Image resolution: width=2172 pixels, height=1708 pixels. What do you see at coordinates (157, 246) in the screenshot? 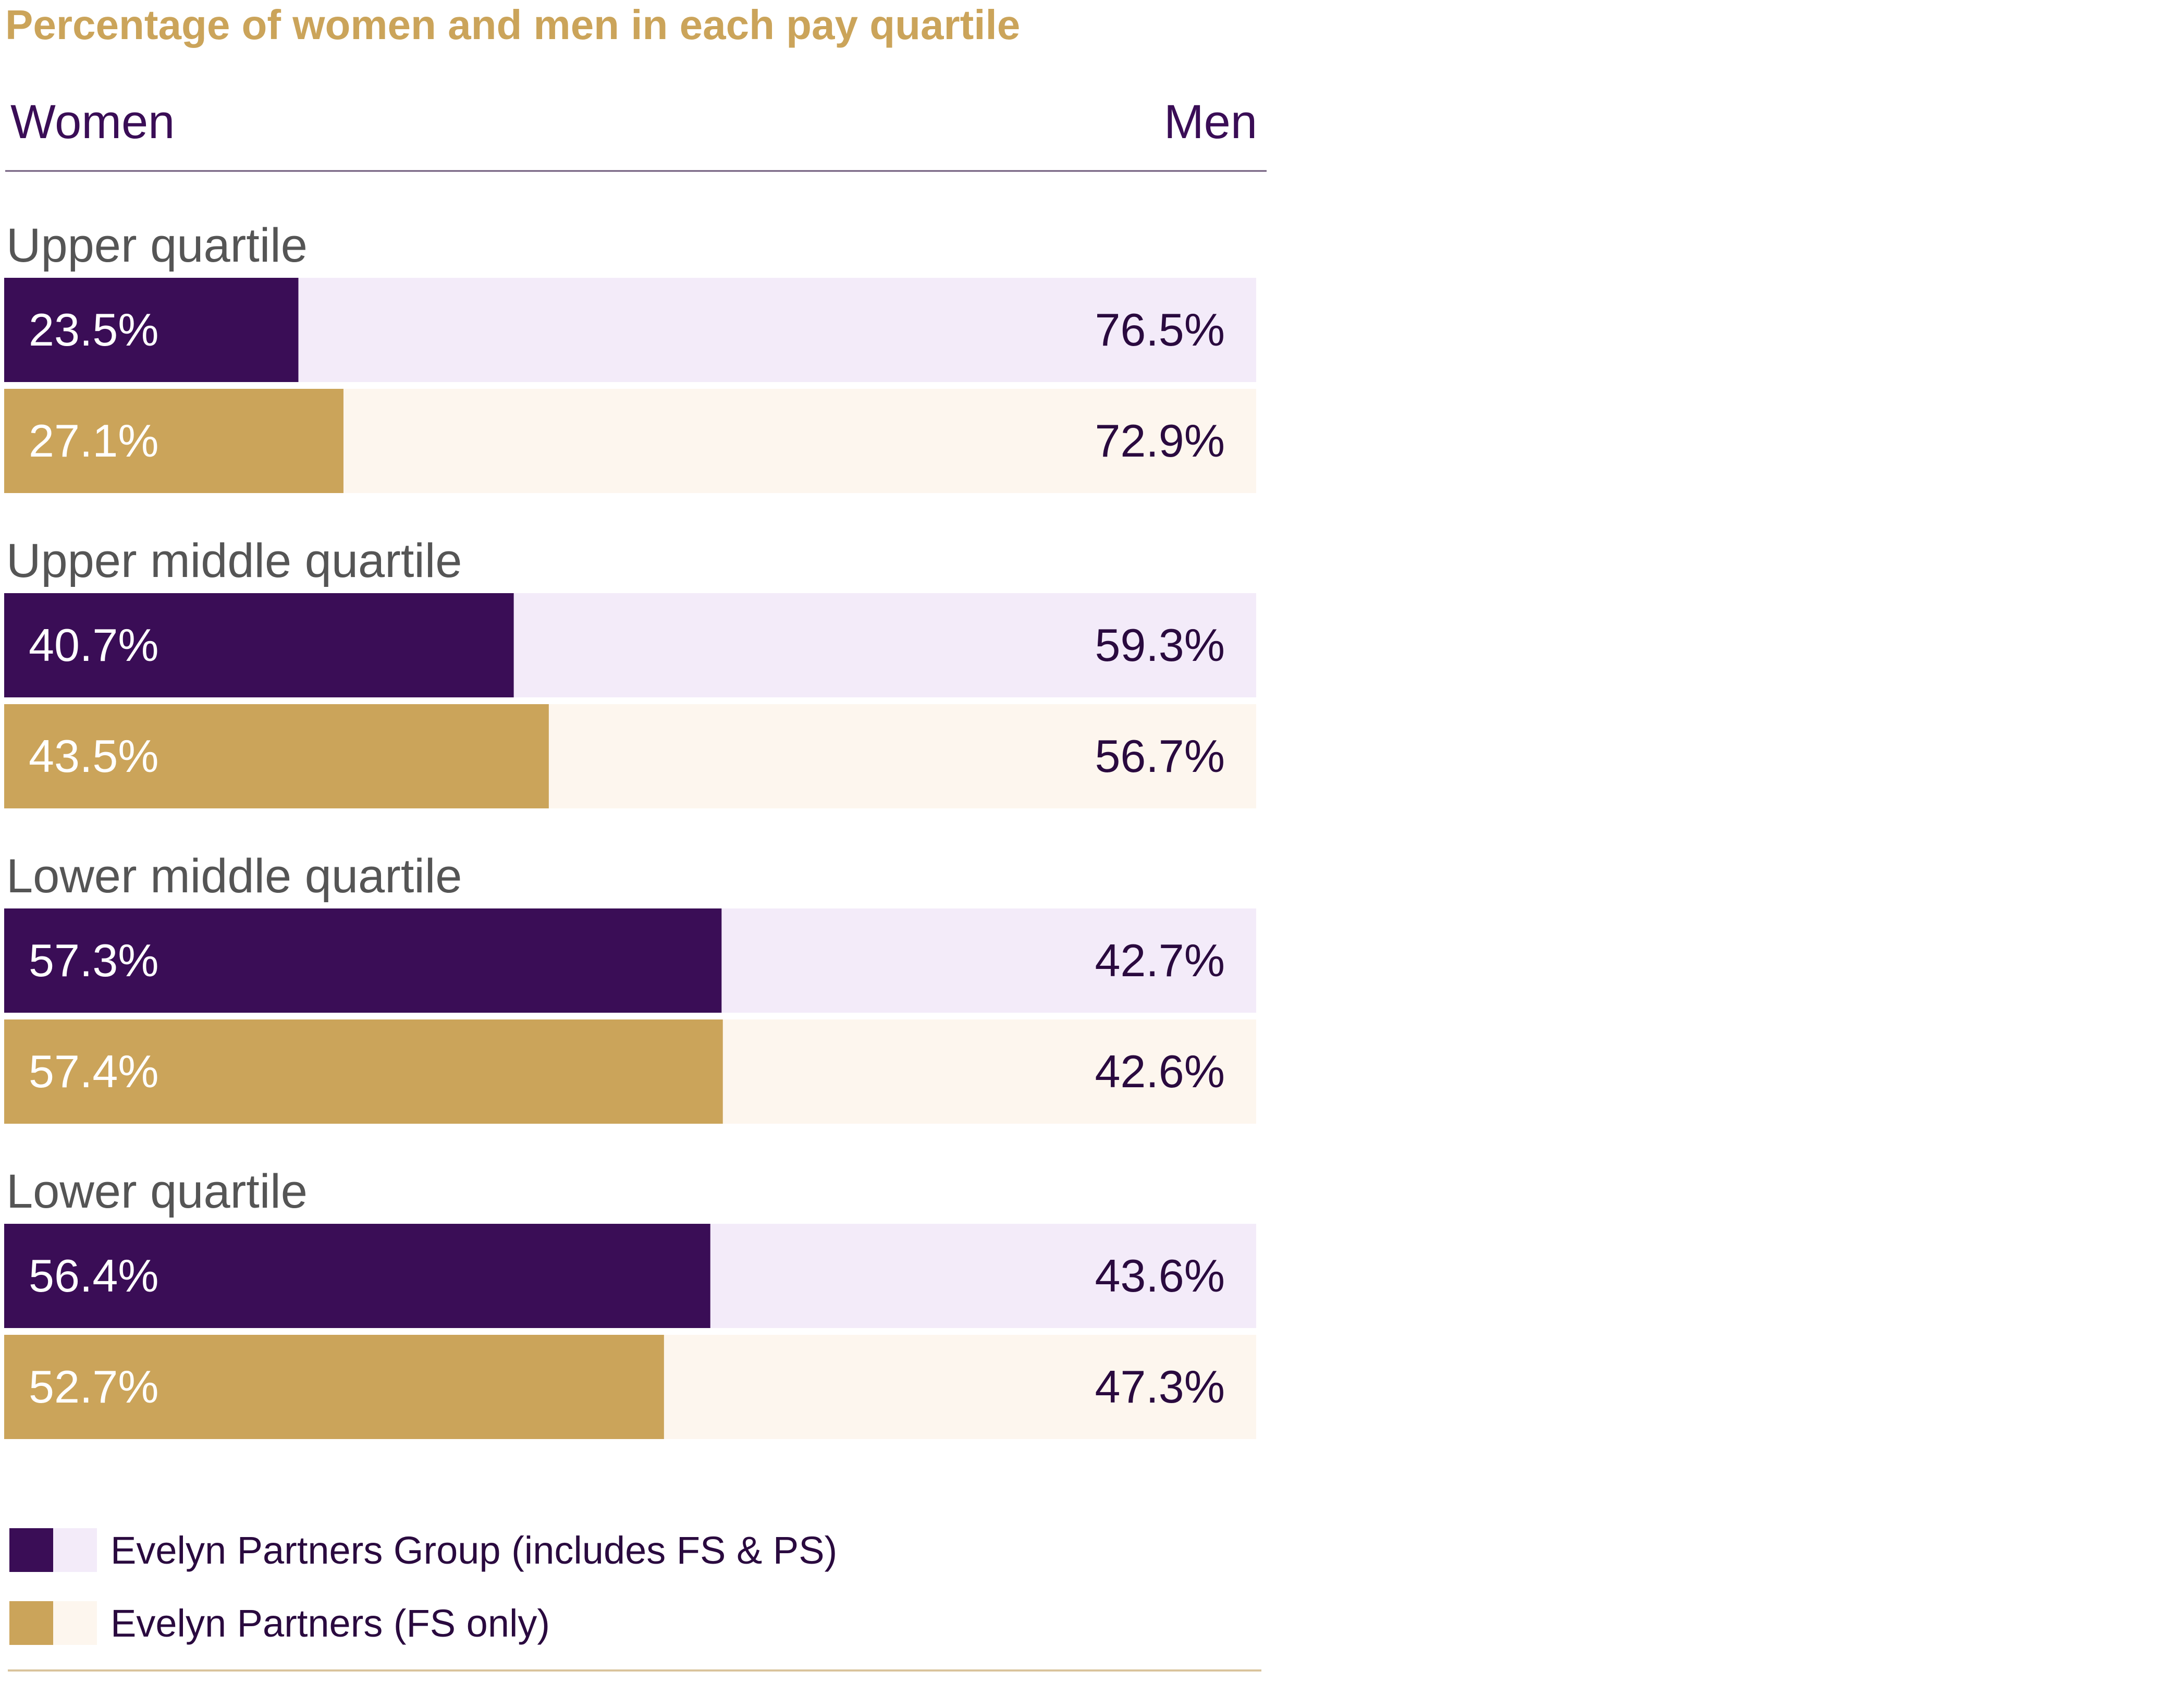
I see `quartile-label: Upper quartile` at bounding box center [157, 246].